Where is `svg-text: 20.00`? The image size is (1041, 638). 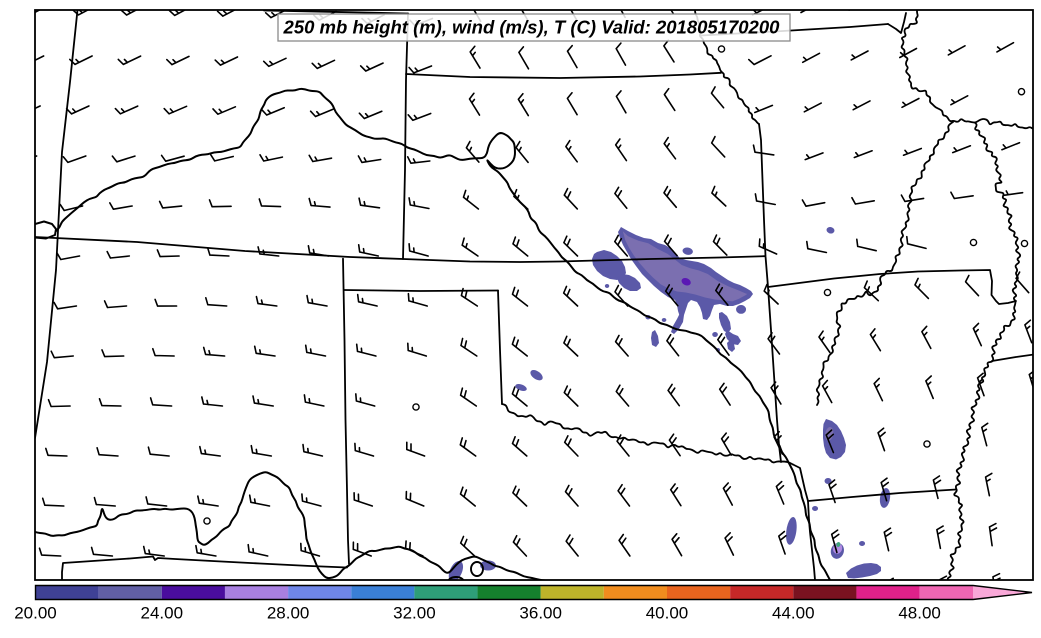
svg-text: 20.00 is located at coordinates (35, 613).